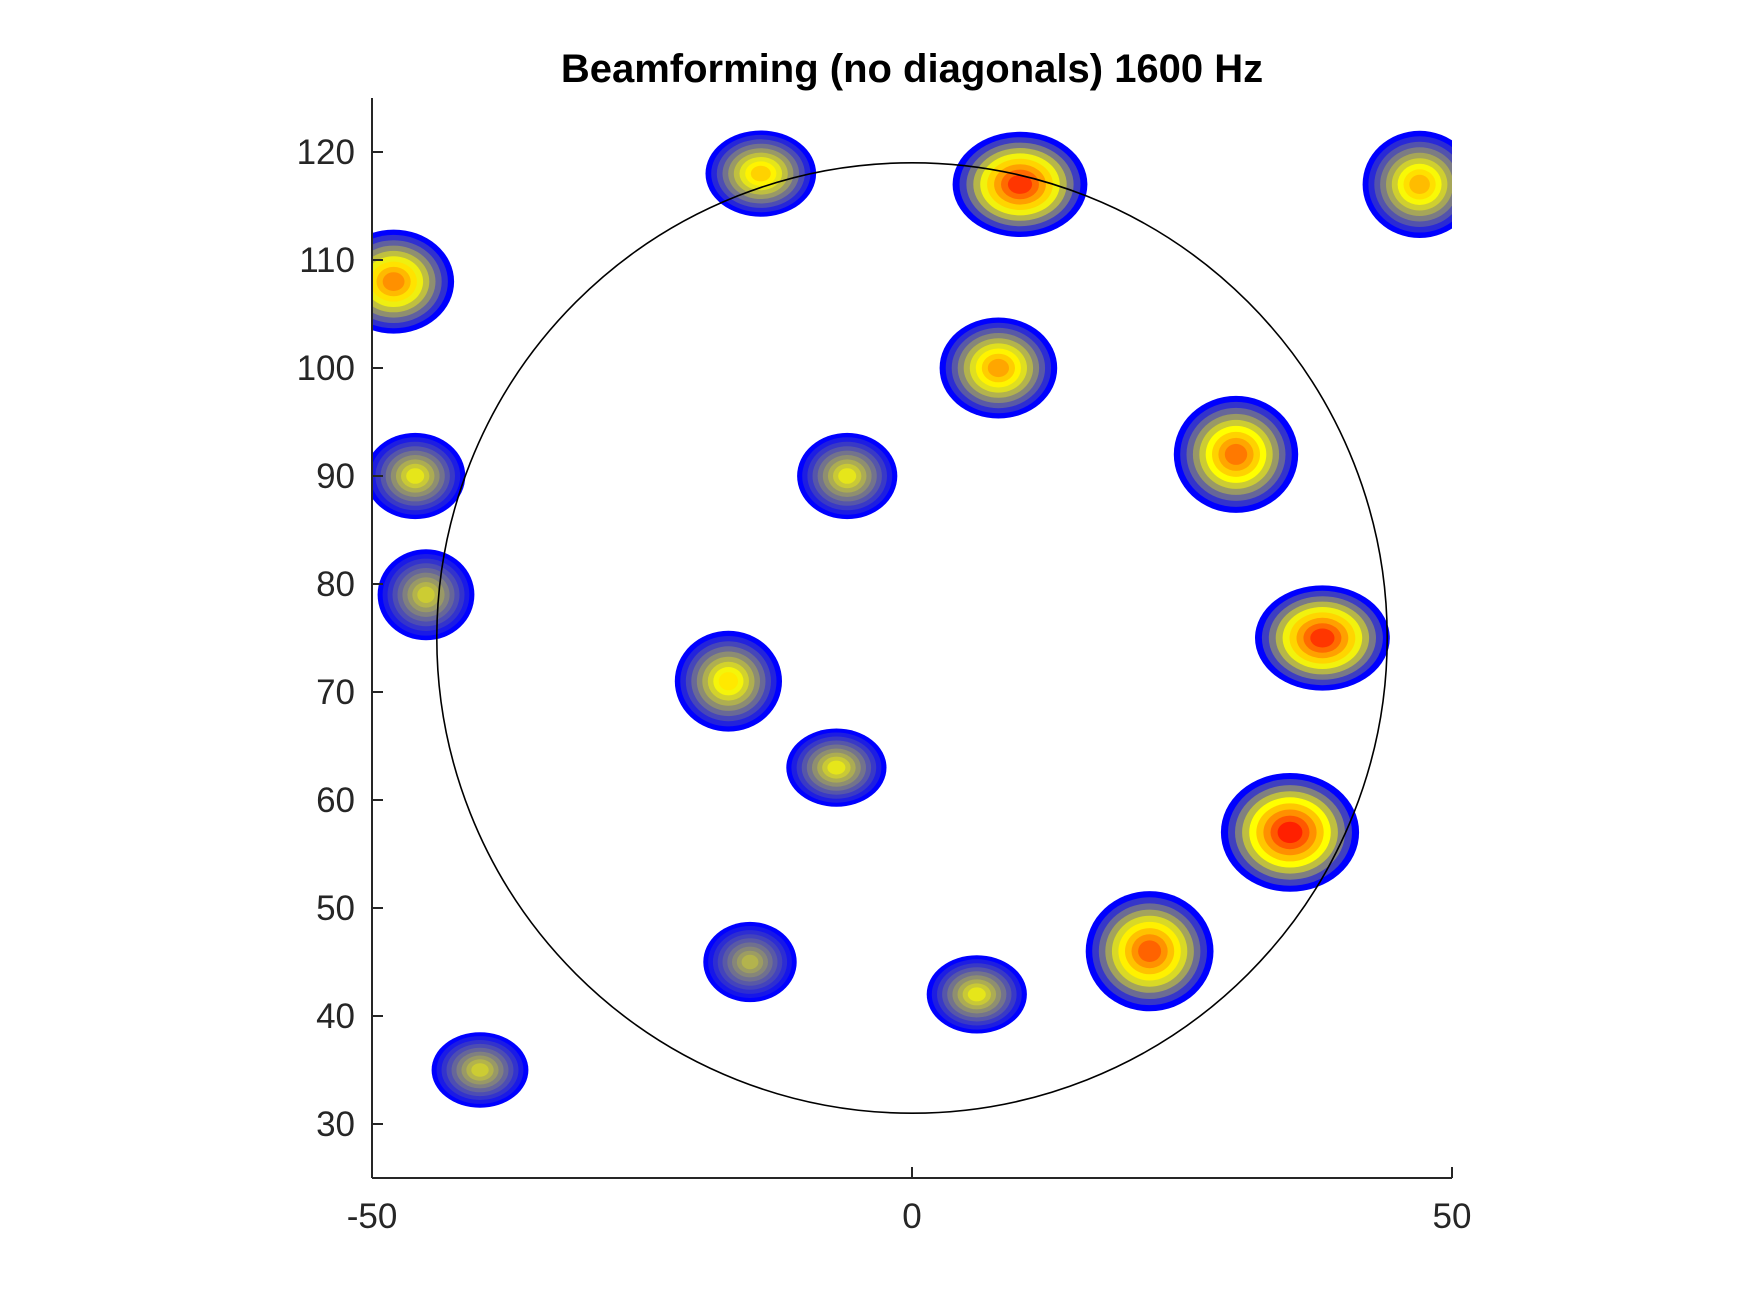 The image size is (1750, 1313). I want to click on y-tick-label: 30, so click(335, 1124).